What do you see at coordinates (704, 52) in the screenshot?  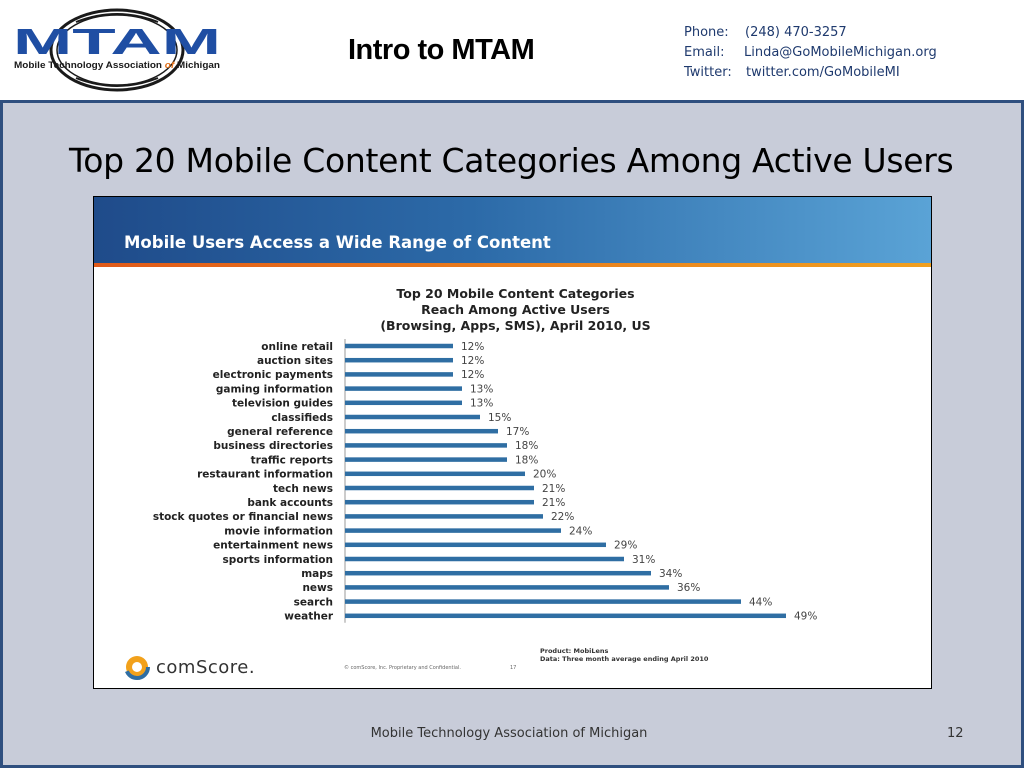 I see `email-label: Email:` at bounding box center [704, 52].